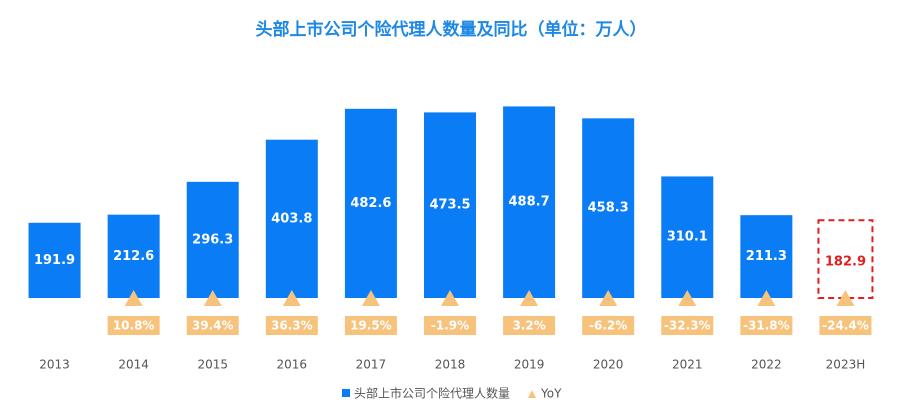  I want to click on bar-value-label: 211.3, so click(766, 256).